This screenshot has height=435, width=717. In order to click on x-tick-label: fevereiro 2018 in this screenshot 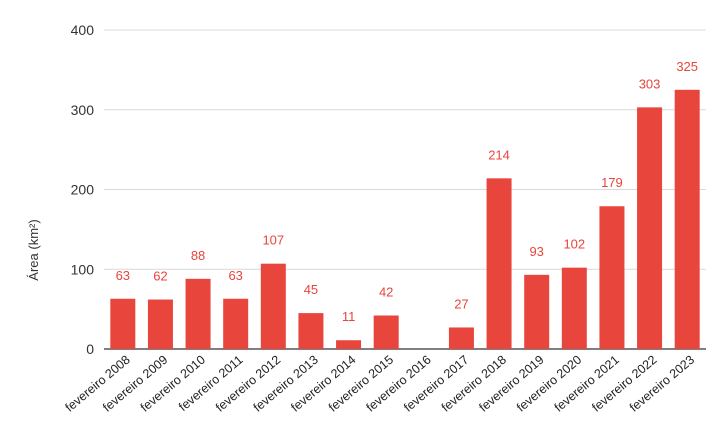, I will do `click(474, 384)`.